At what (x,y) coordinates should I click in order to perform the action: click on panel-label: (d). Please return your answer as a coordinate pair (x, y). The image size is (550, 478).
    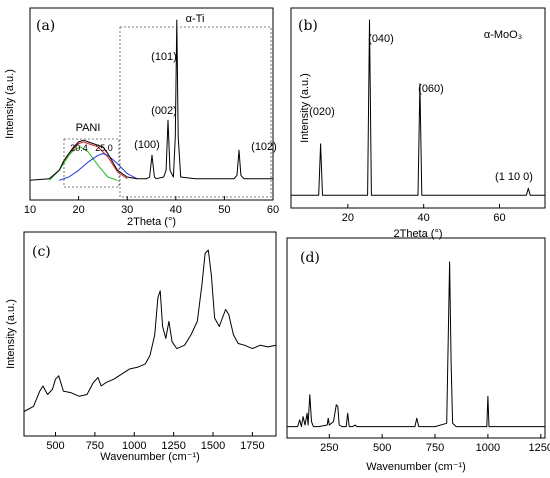
    Looking at the image, I should click on (310, 258).